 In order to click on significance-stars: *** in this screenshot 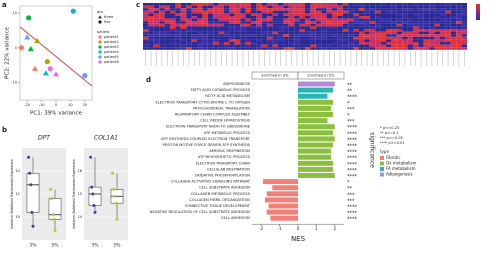, I will do `click(351, 201)`.